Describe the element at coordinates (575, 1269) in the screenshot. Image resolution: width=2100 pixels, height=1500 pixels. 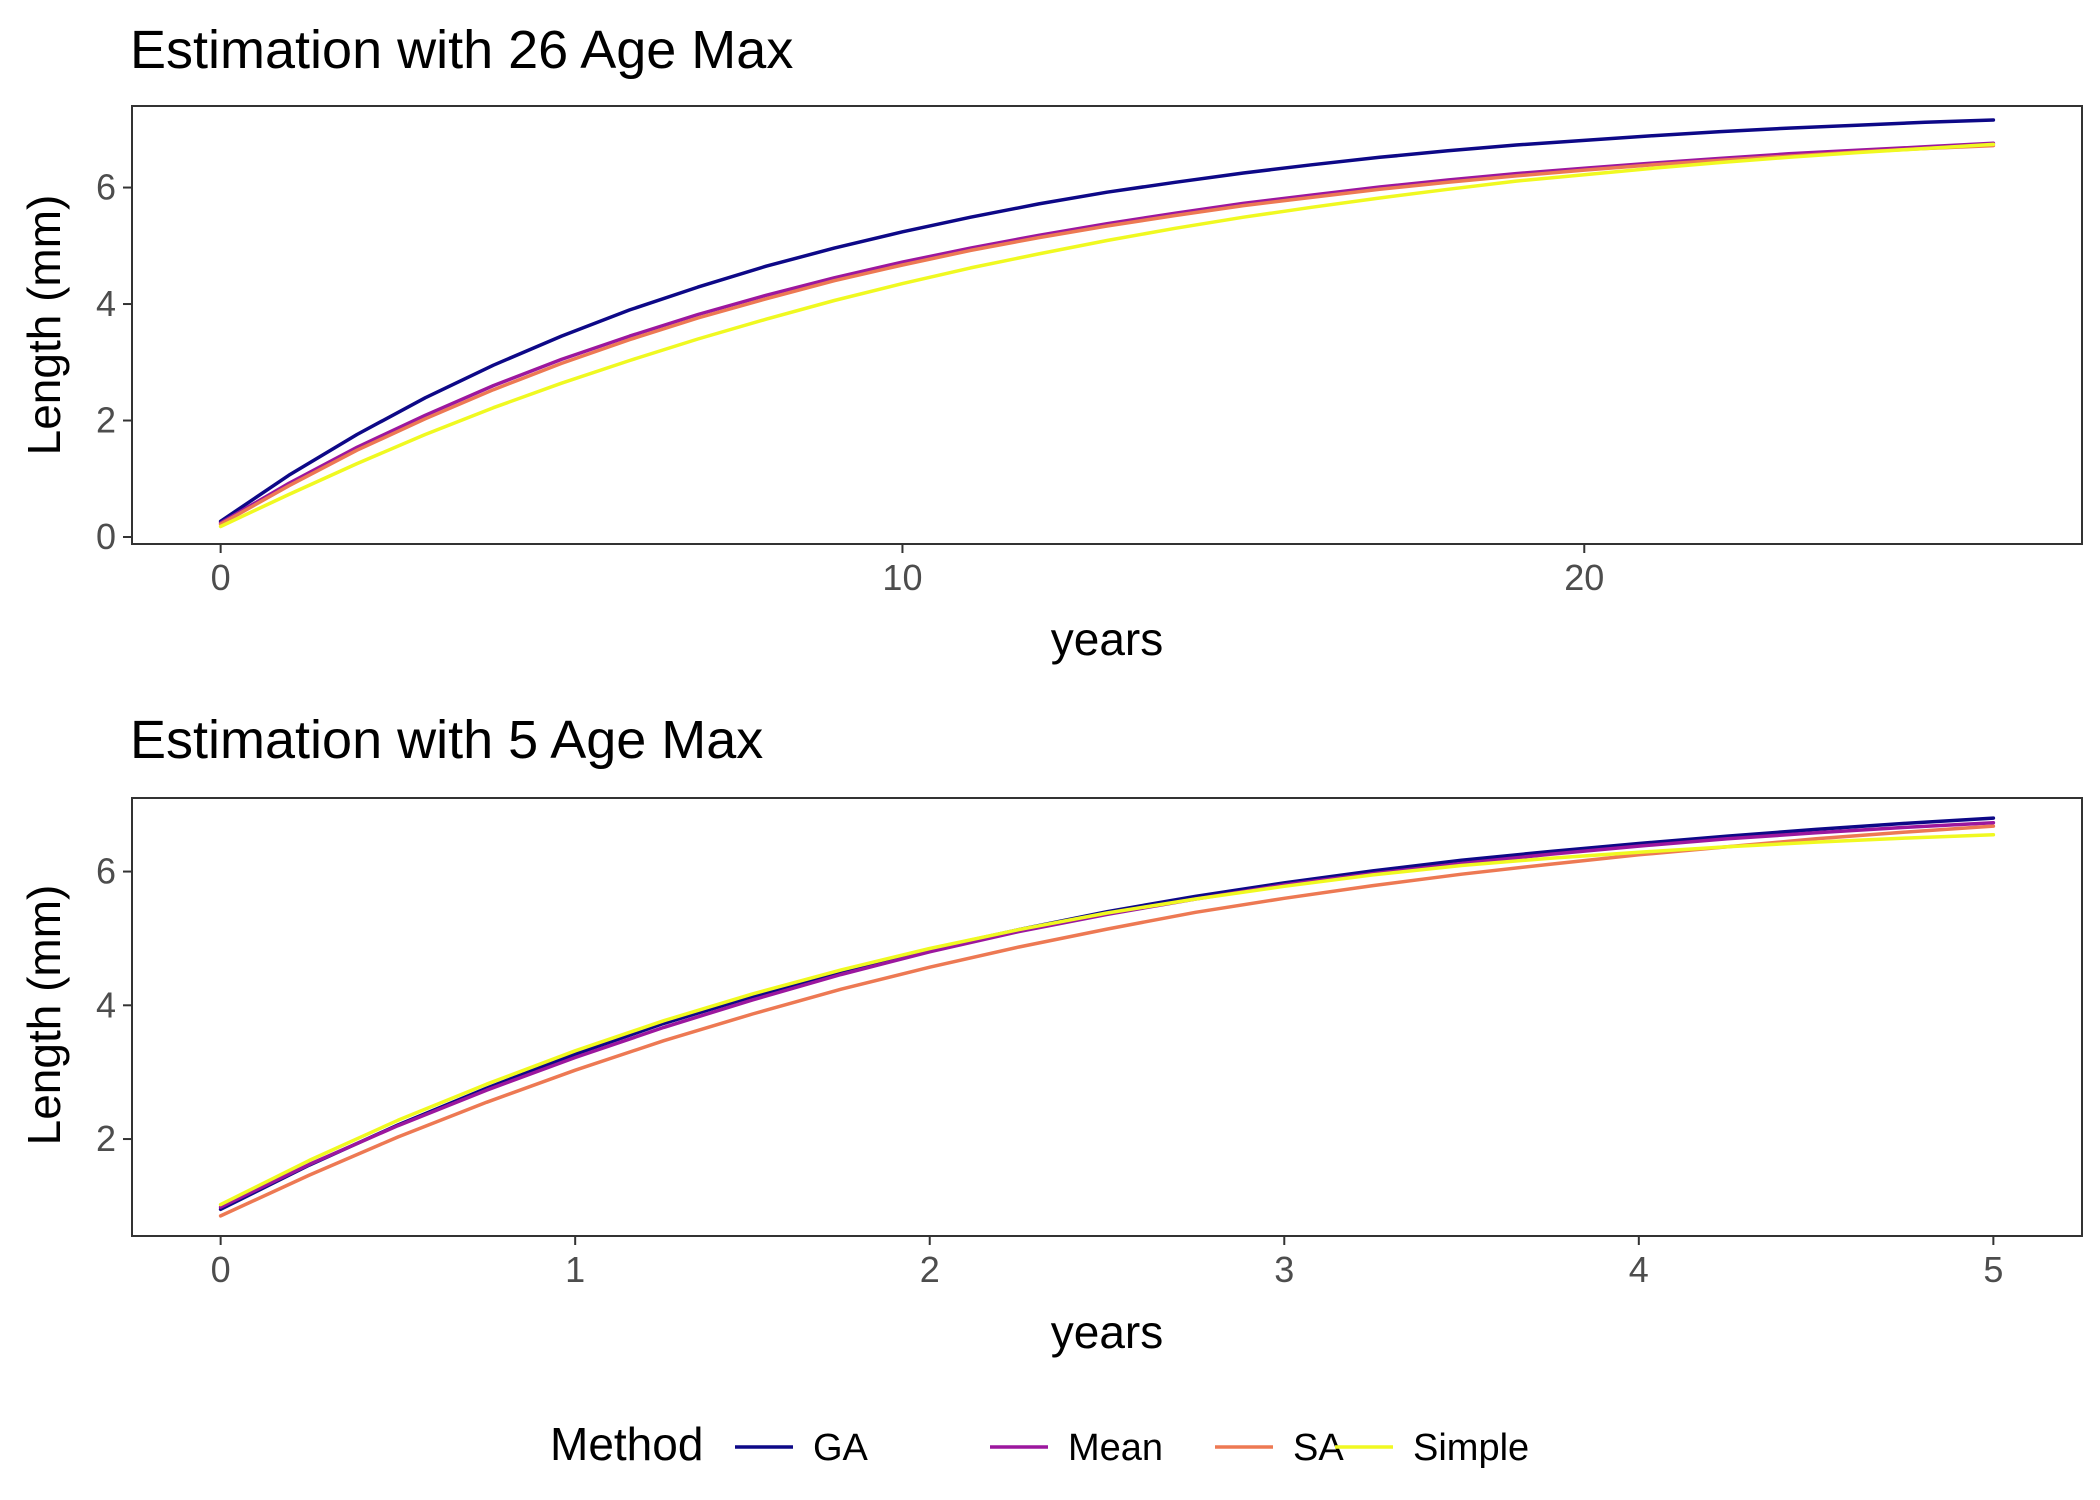
I see `x-tick-label: 1` at that location.